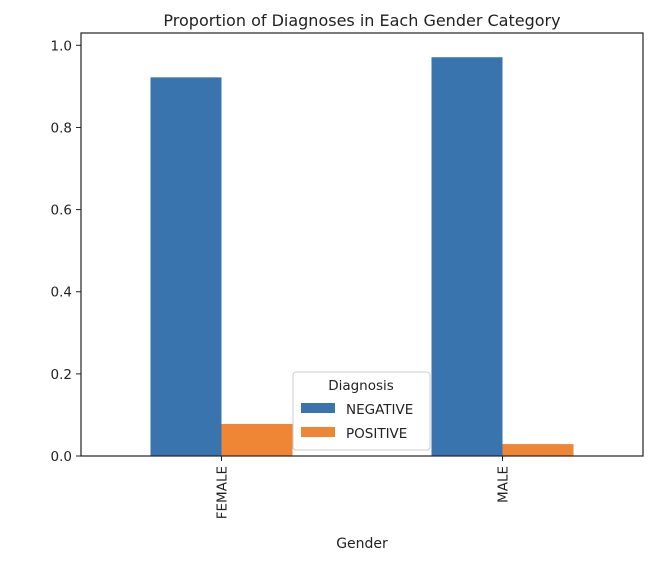  I want to click on bar-male-negative, so click(467, 256).